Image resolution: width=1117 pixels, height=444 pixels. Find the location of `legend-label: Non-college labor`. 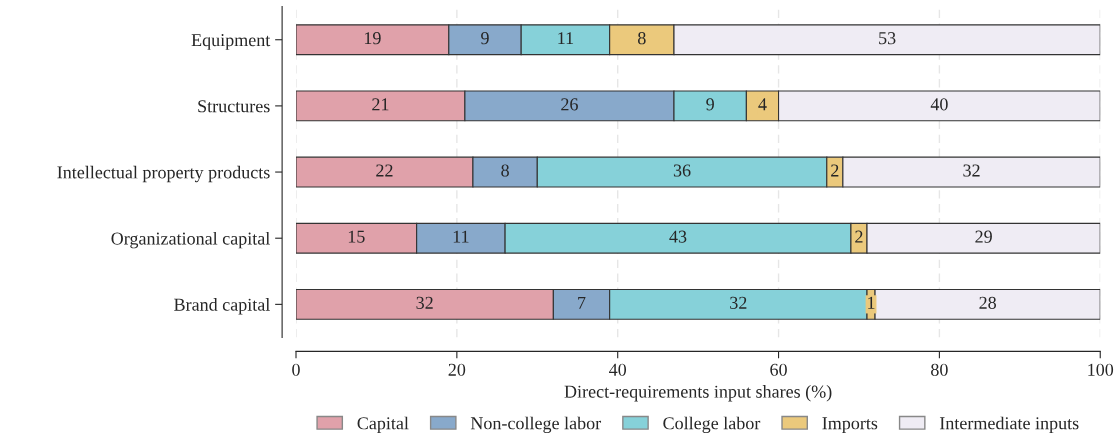

legend-label: Non-college labor is located at coordinates (536, 425).